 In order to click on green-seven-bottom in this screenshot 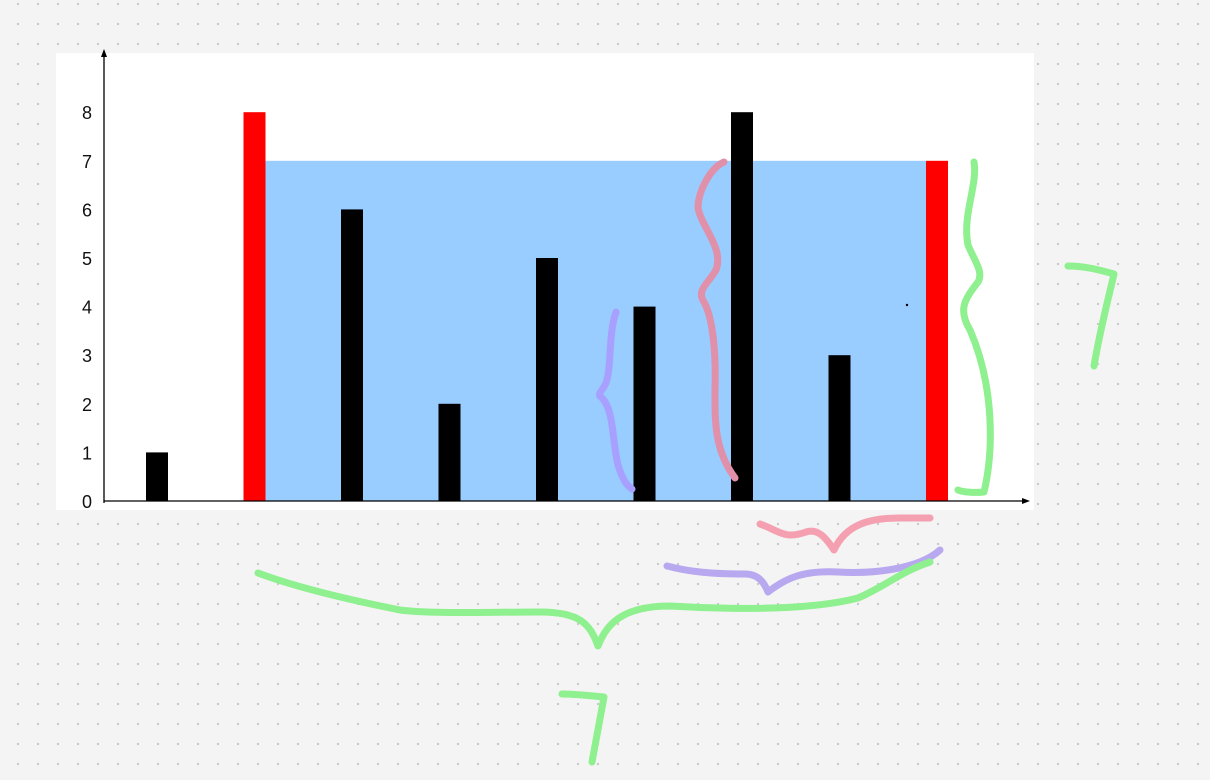, I will do `click(583, 728)`.